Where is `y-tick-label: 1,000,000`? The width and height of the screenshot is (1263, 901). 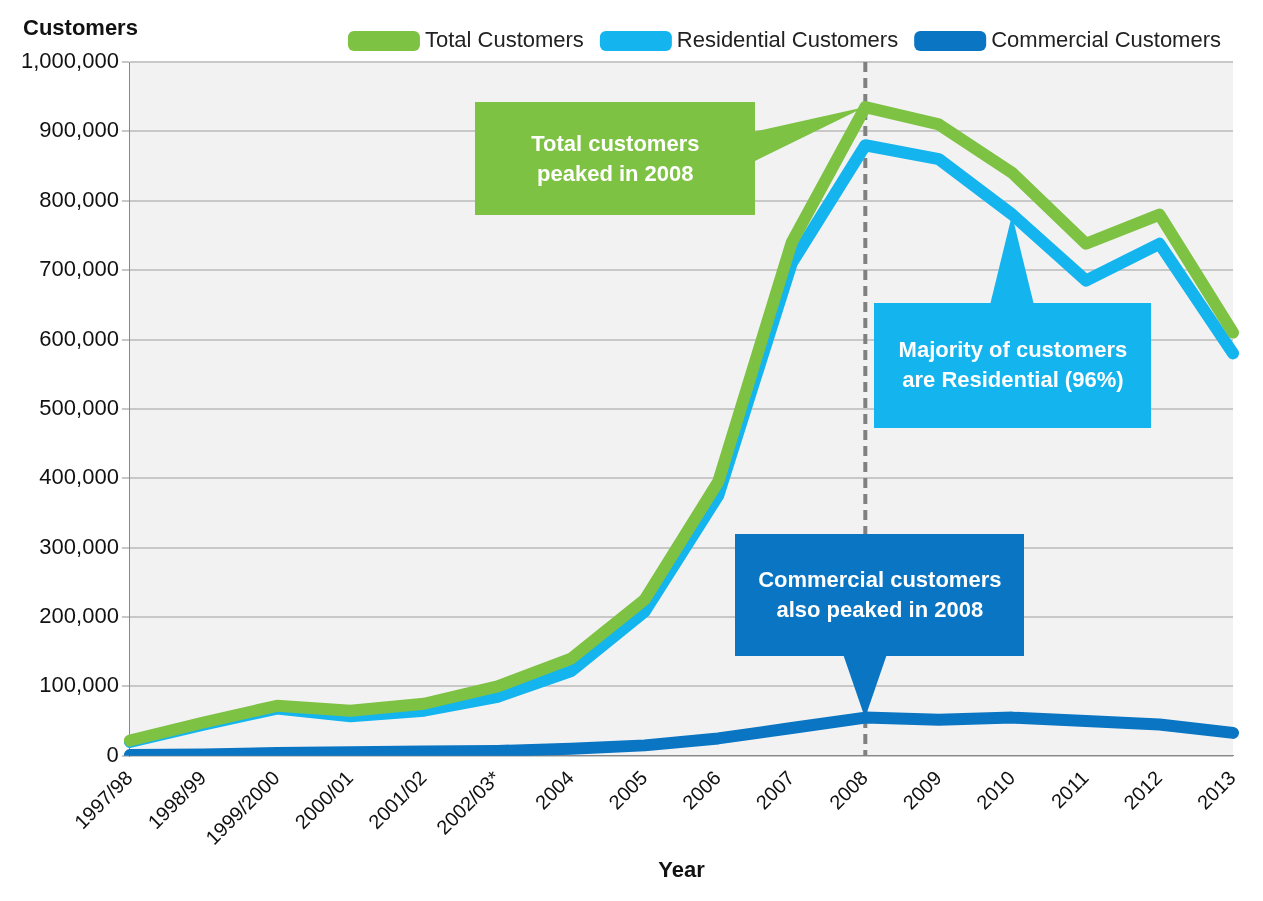
y-tick-label: 1,000,000 is located at coordinates (70, 61).